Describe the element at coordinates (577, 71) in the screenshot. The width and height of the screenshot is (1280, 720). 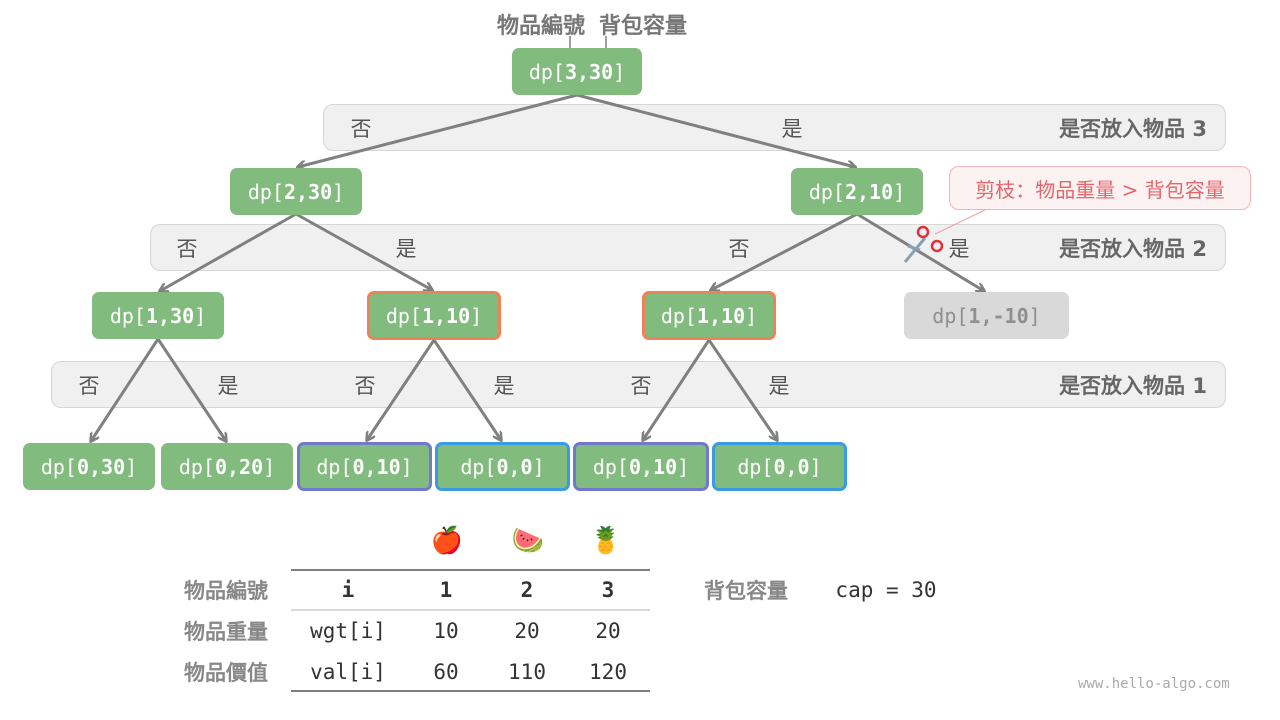
I see `node-dp-3-30: dp[3,30]` at that location.